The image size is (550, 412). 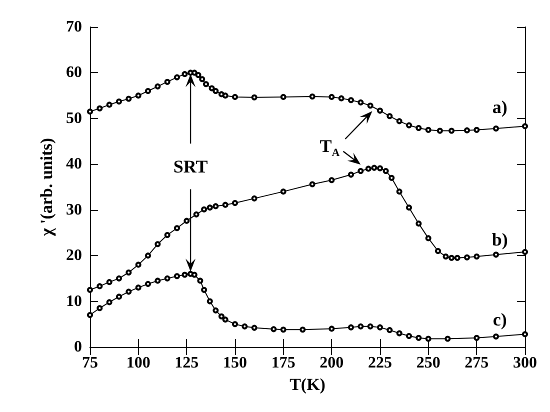 I want to click on x-tick-label: 175, so click(x=283, y=363).